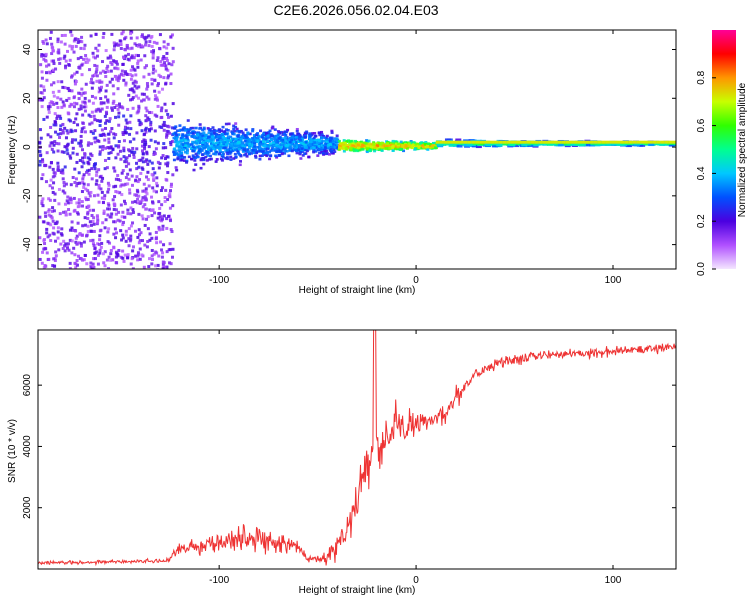  What do you see at coordinates (706, 173) in the screenshot?
I see `colorbar-ticks: 0.00.20.40.60.8` at bounding box center [706, 173].